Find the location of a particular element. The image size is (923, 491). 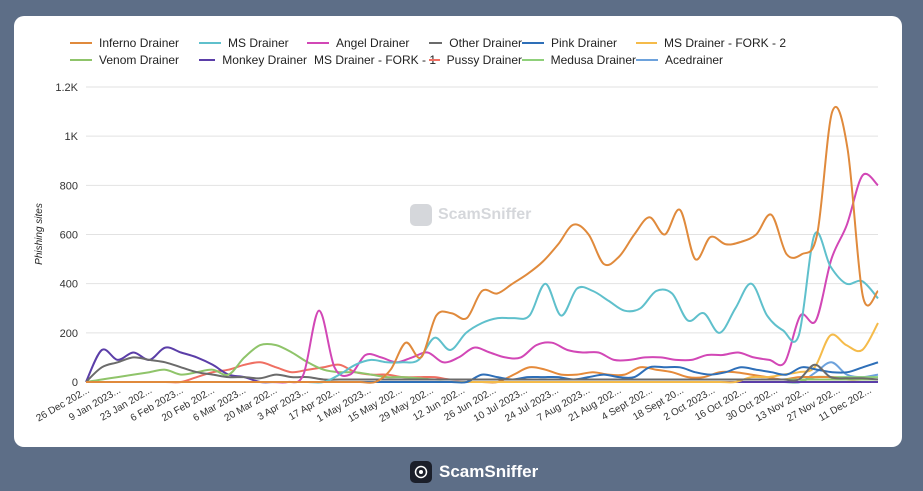

legend-item: Angel Drainer is located at coordinates (368, 43).